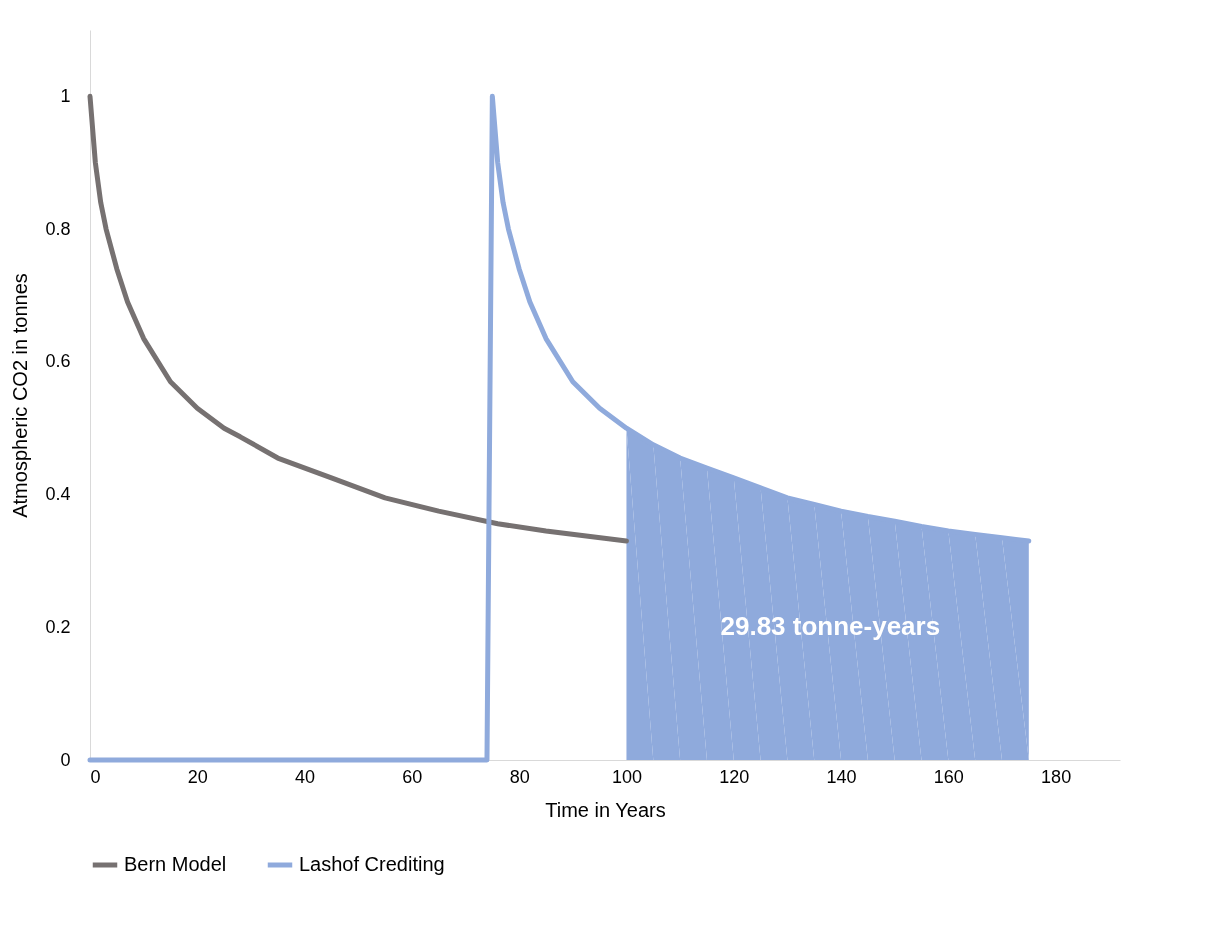 The height and width of the screenshot is (935, 1205). I want to click on x-tick-label: 140, so click(841, 776).